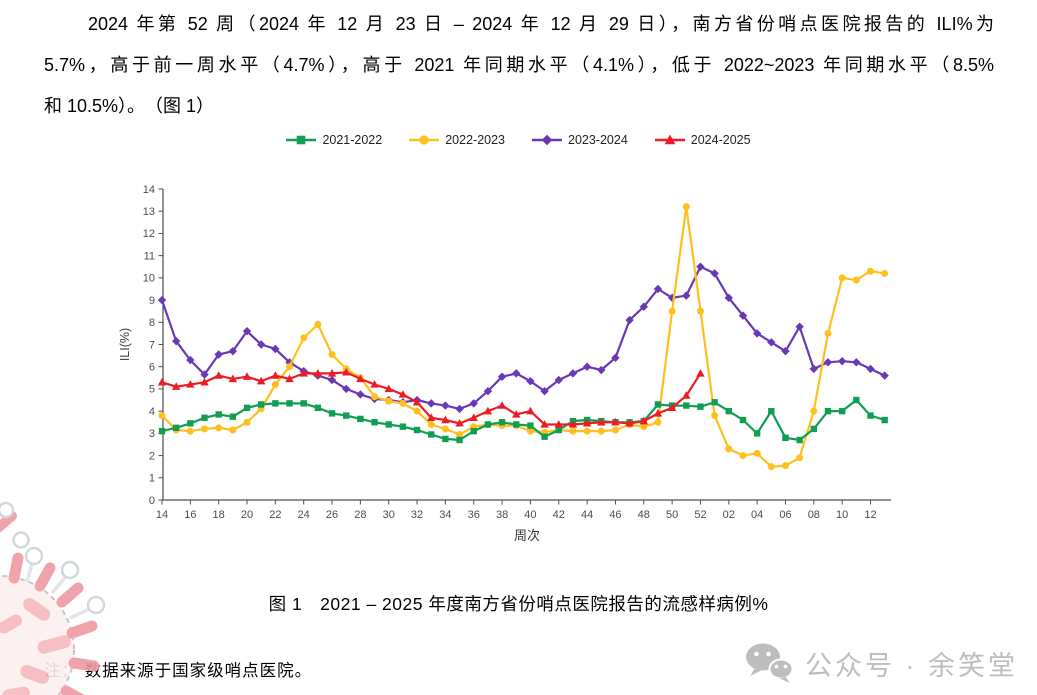 This screenshot has width=1037, height=695. Describe the element at coordinates (729, 515) in the screenshot. I see `svg-text: 02` at that location.